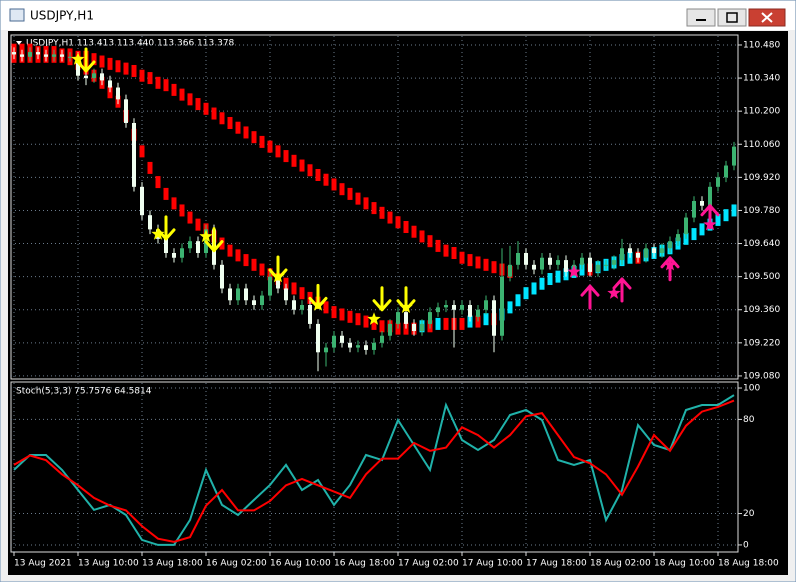 This screenshot has height=582, width=796. I want to click on x-tick-label: 13 Aug 2021, so click(43, 564).